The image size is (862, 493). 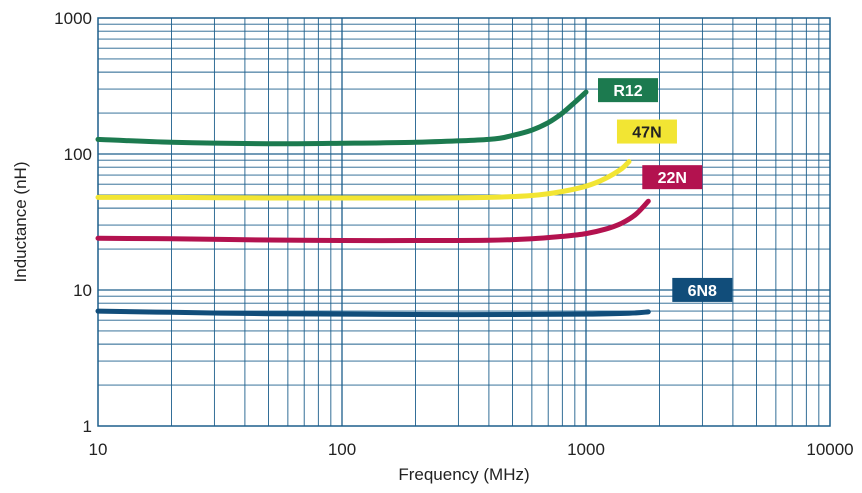 I want to click on x-tick-label: 100, so click(x=342, y=449).